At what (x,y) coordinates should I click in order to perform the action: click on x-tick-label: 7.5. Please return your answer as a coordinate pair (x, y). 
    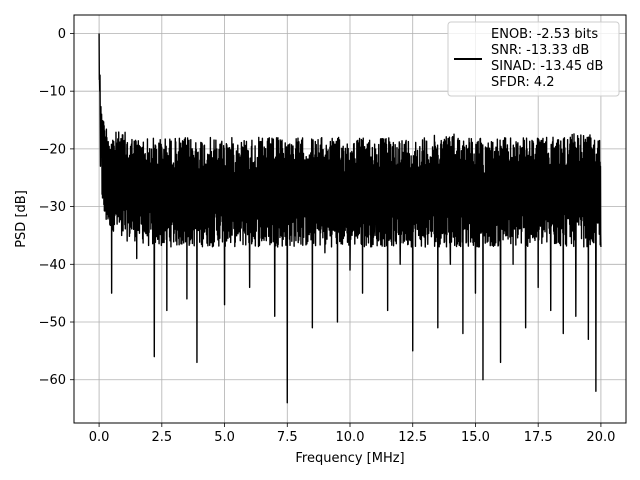
    Looking at the image, I should click on (287, 437).